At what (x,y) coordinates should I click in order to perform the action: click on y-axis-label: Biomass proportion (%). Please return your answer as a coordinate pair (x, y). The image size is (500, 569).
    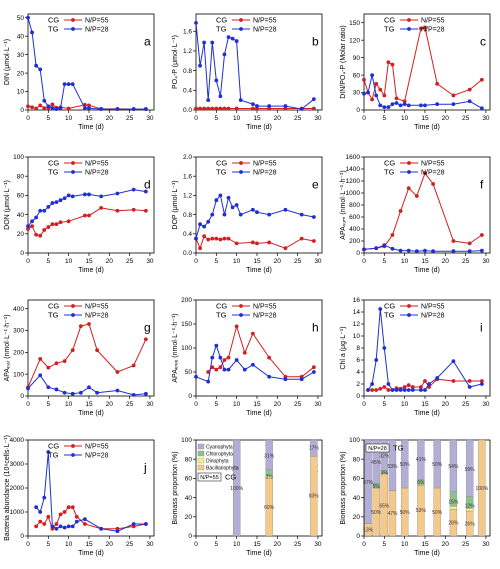
    Looking at the image, I should click on (343, 487).